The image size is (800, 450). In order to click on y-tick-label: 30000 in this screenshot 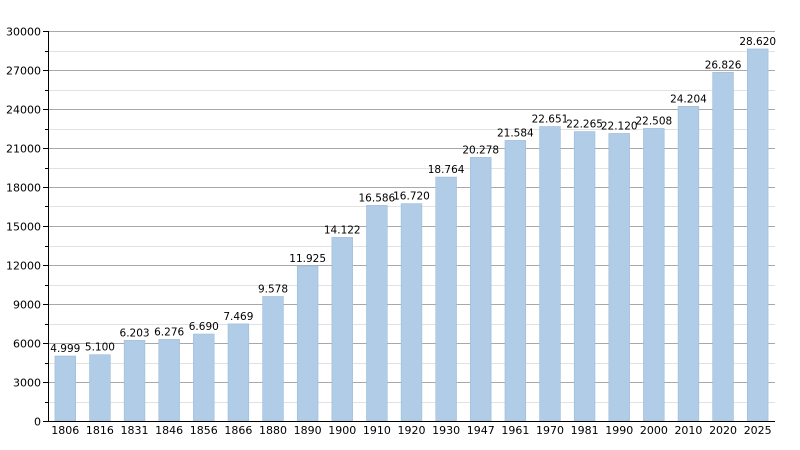, I will do `click(23, 32)`.